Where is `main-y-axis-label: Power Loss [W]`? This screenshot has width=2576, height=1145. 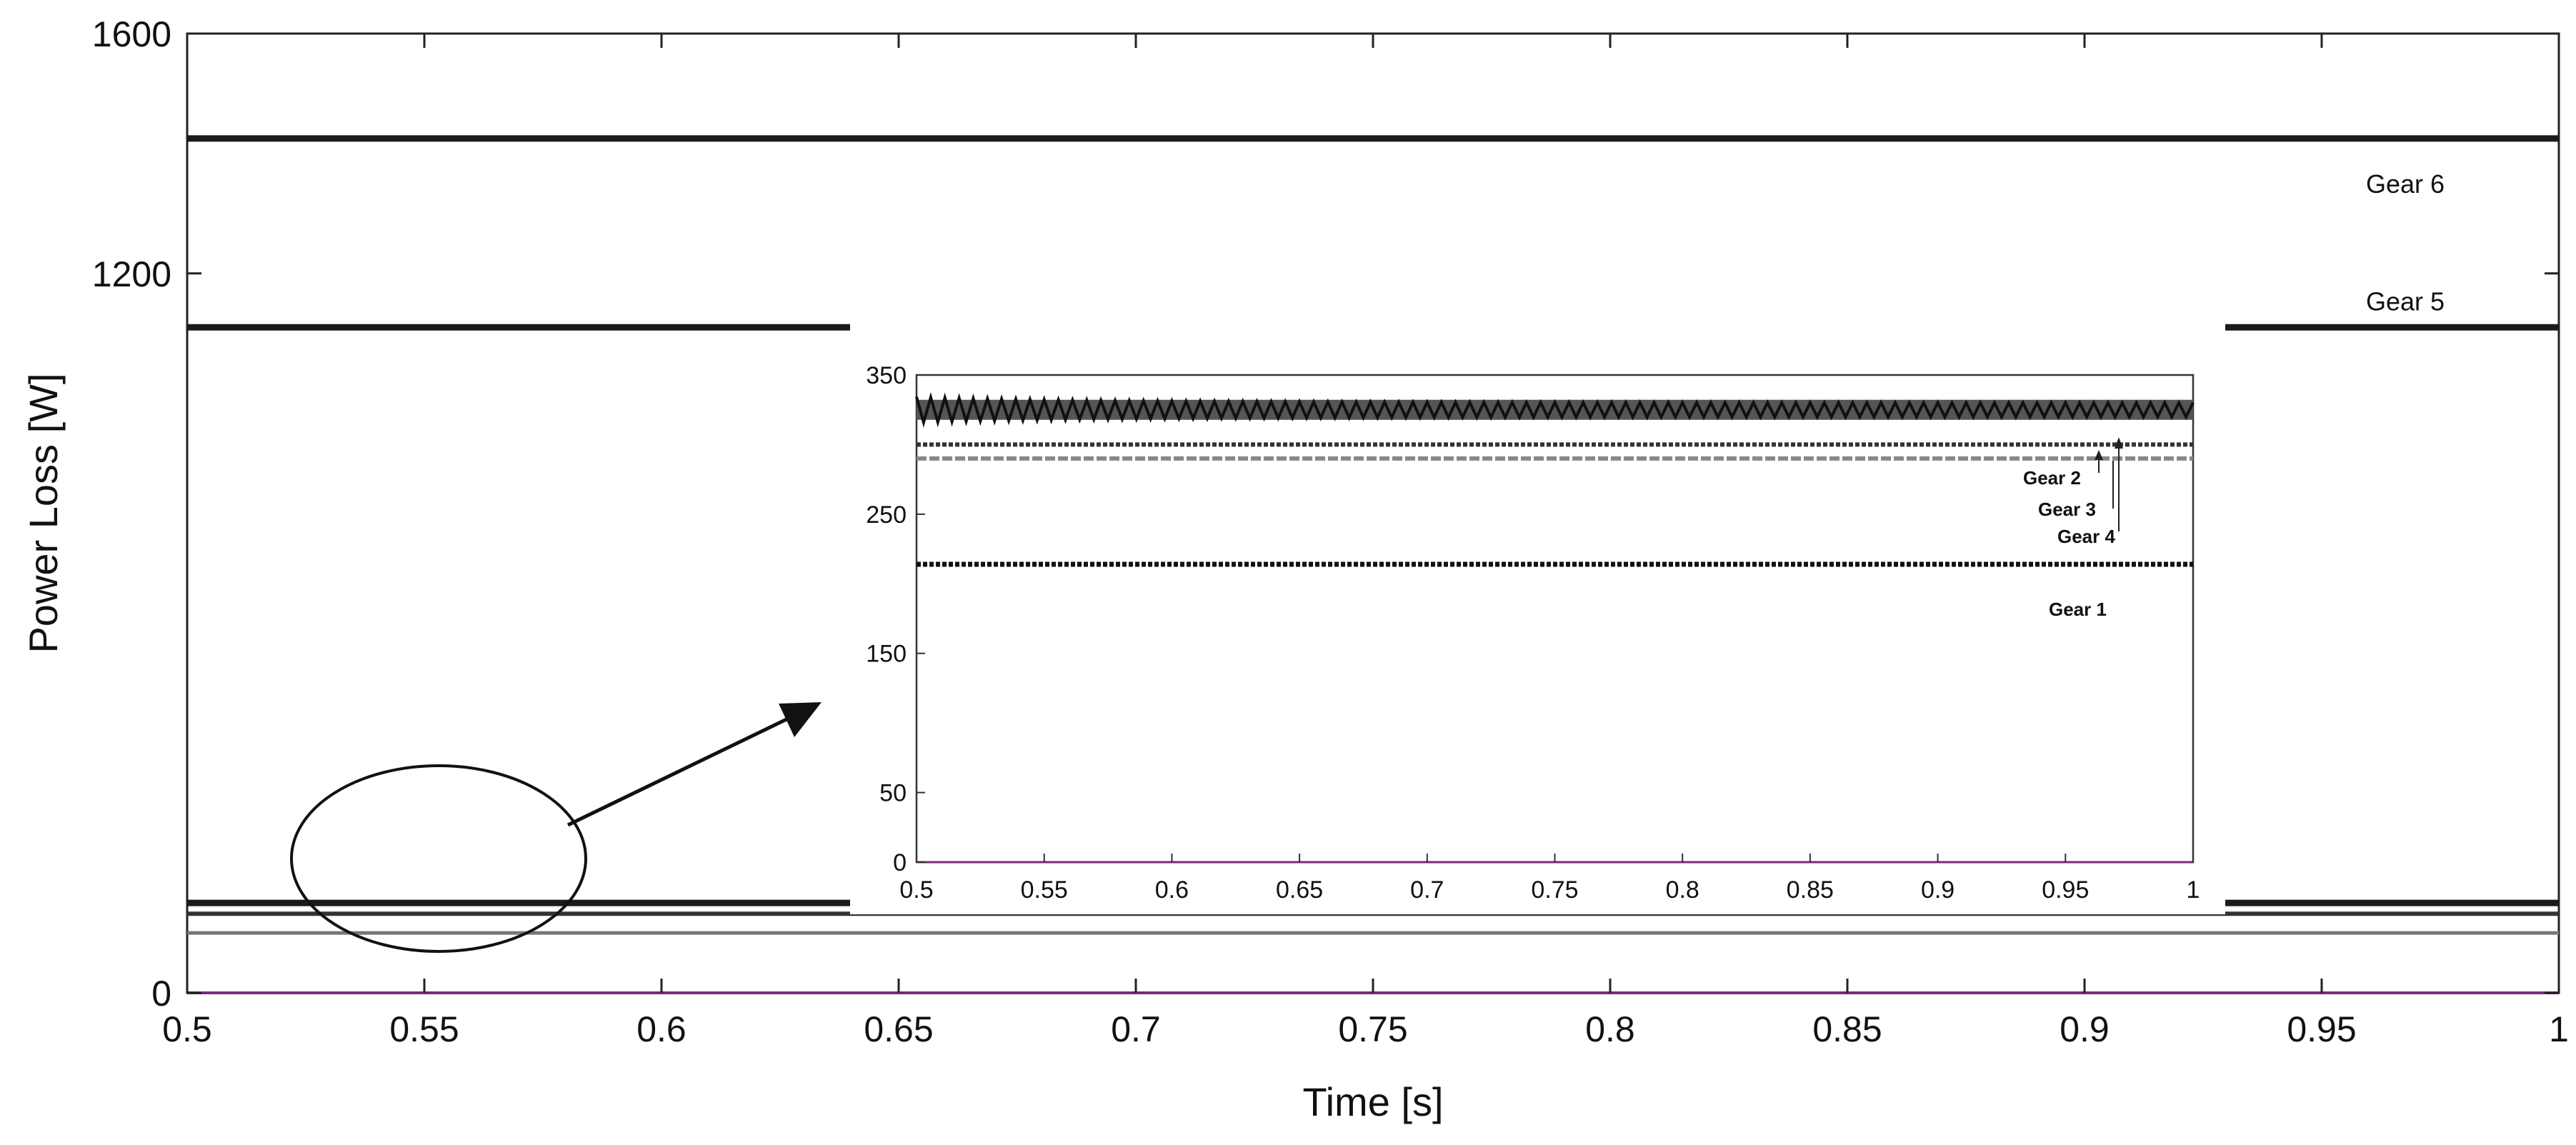 main-y-axis-label: Power Loss [W] is located at coordinates (43, 513).